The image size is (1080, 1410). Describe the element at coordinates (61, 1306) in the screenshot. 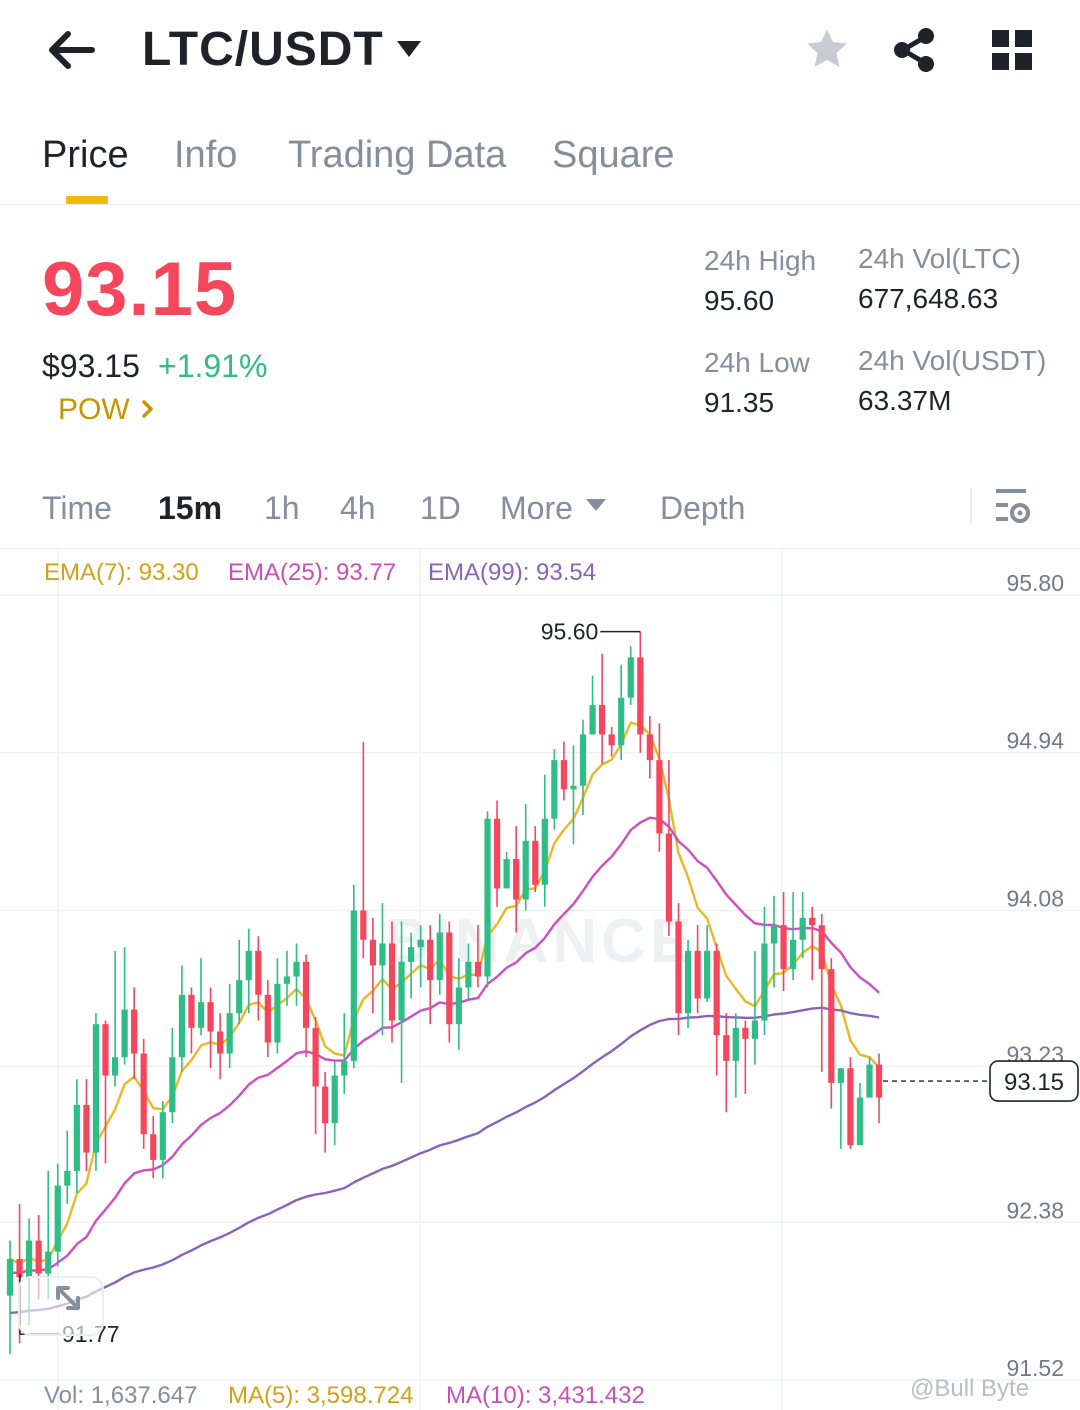

I see `expand-icon` at that location.